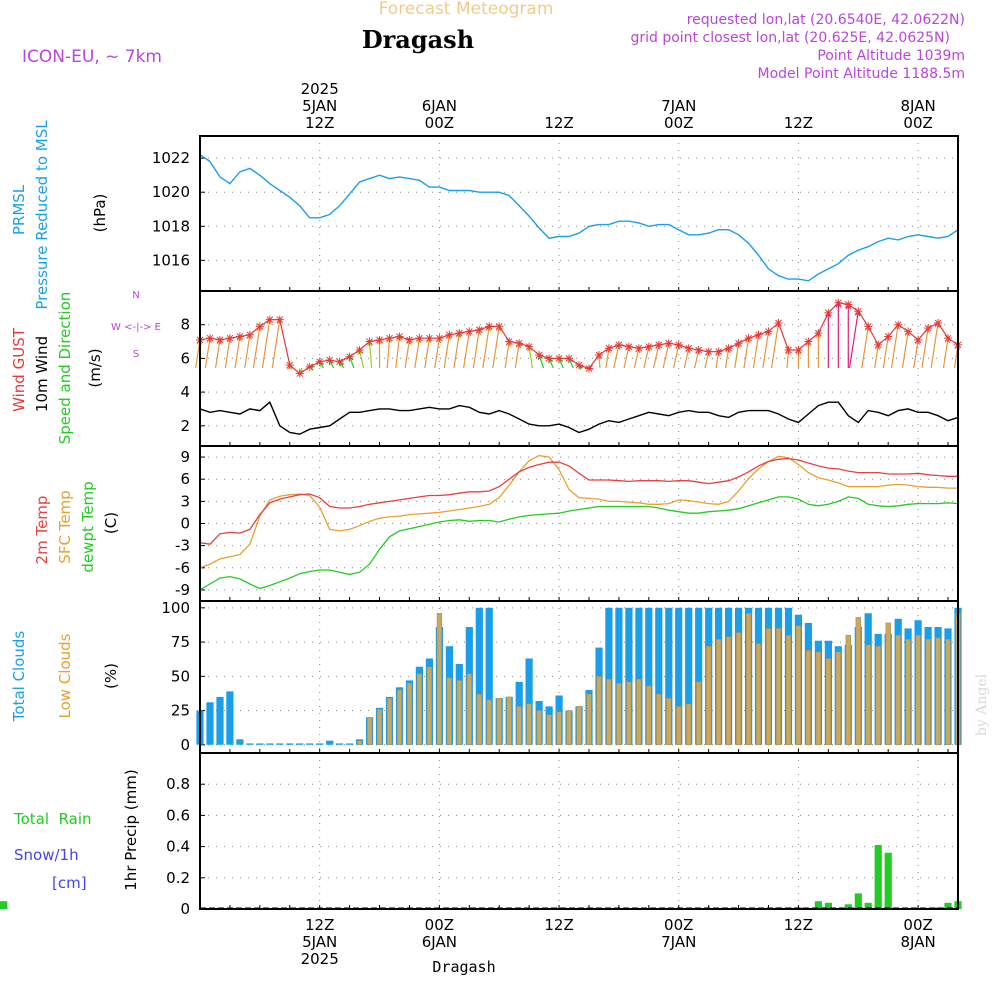  I want to click on wind-unit: (m/s), so click(95, 367).